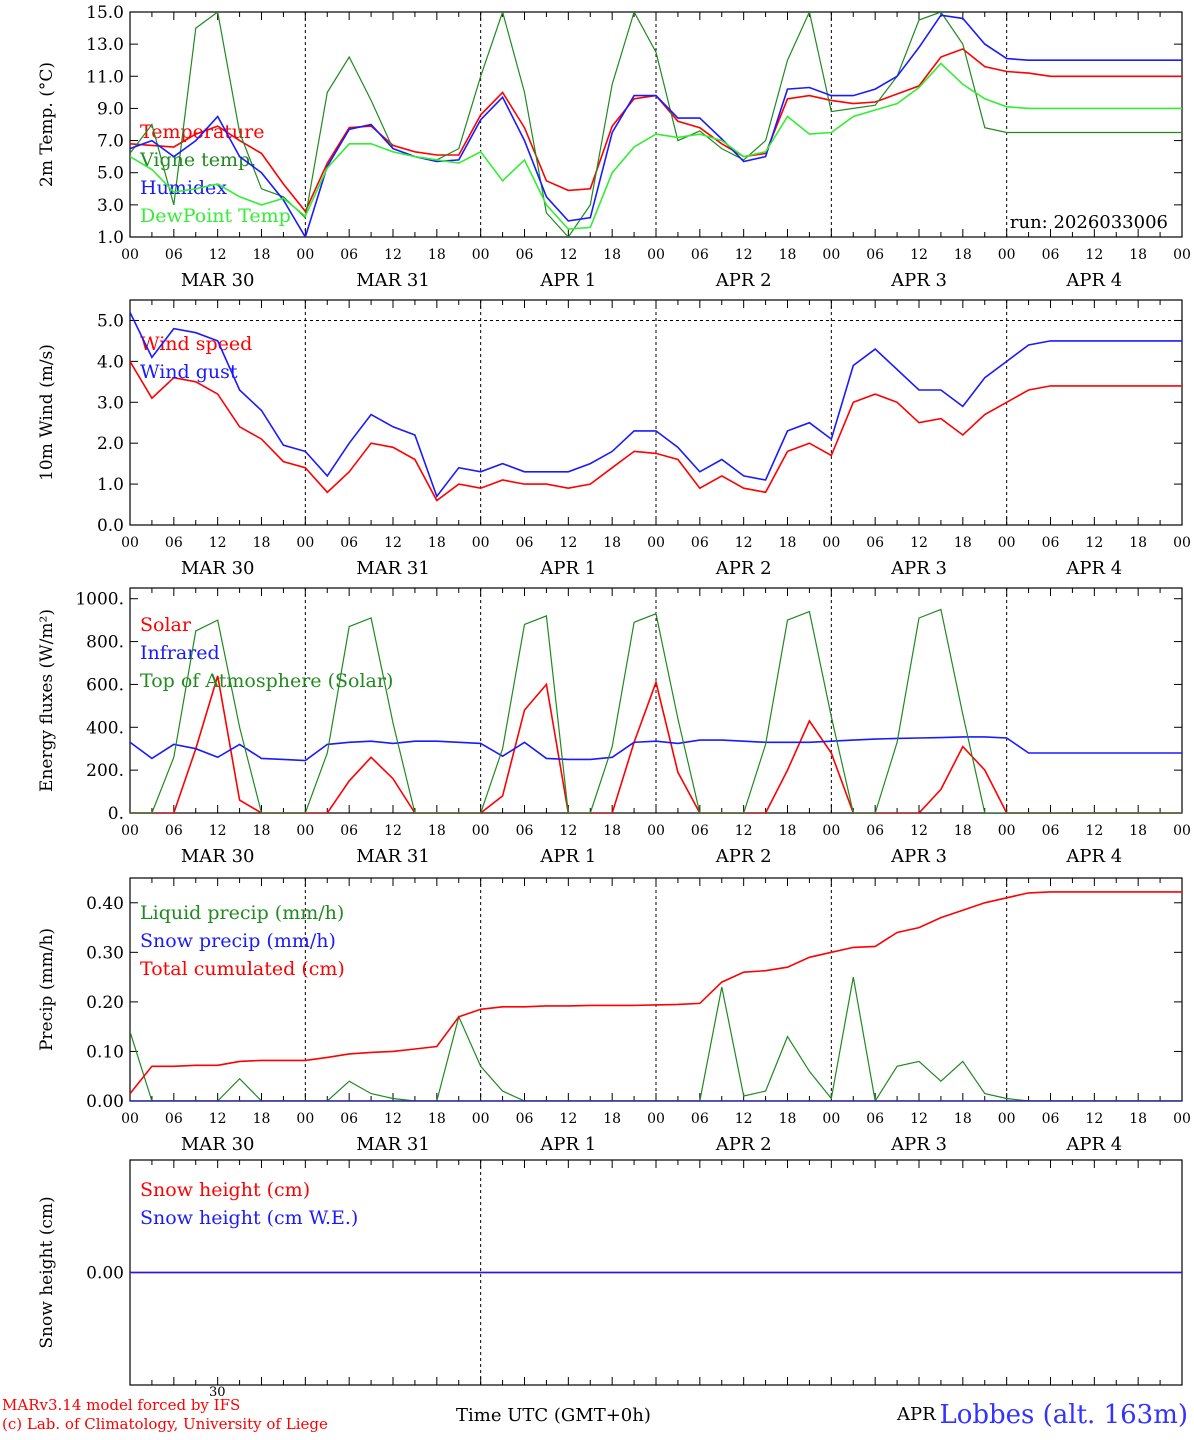 The height and width of the screenshot is (1440, 1194). Describe the element at coordinates (166, 625) in the screenshot. I see `legend-entry-energy: Solar` at that location.